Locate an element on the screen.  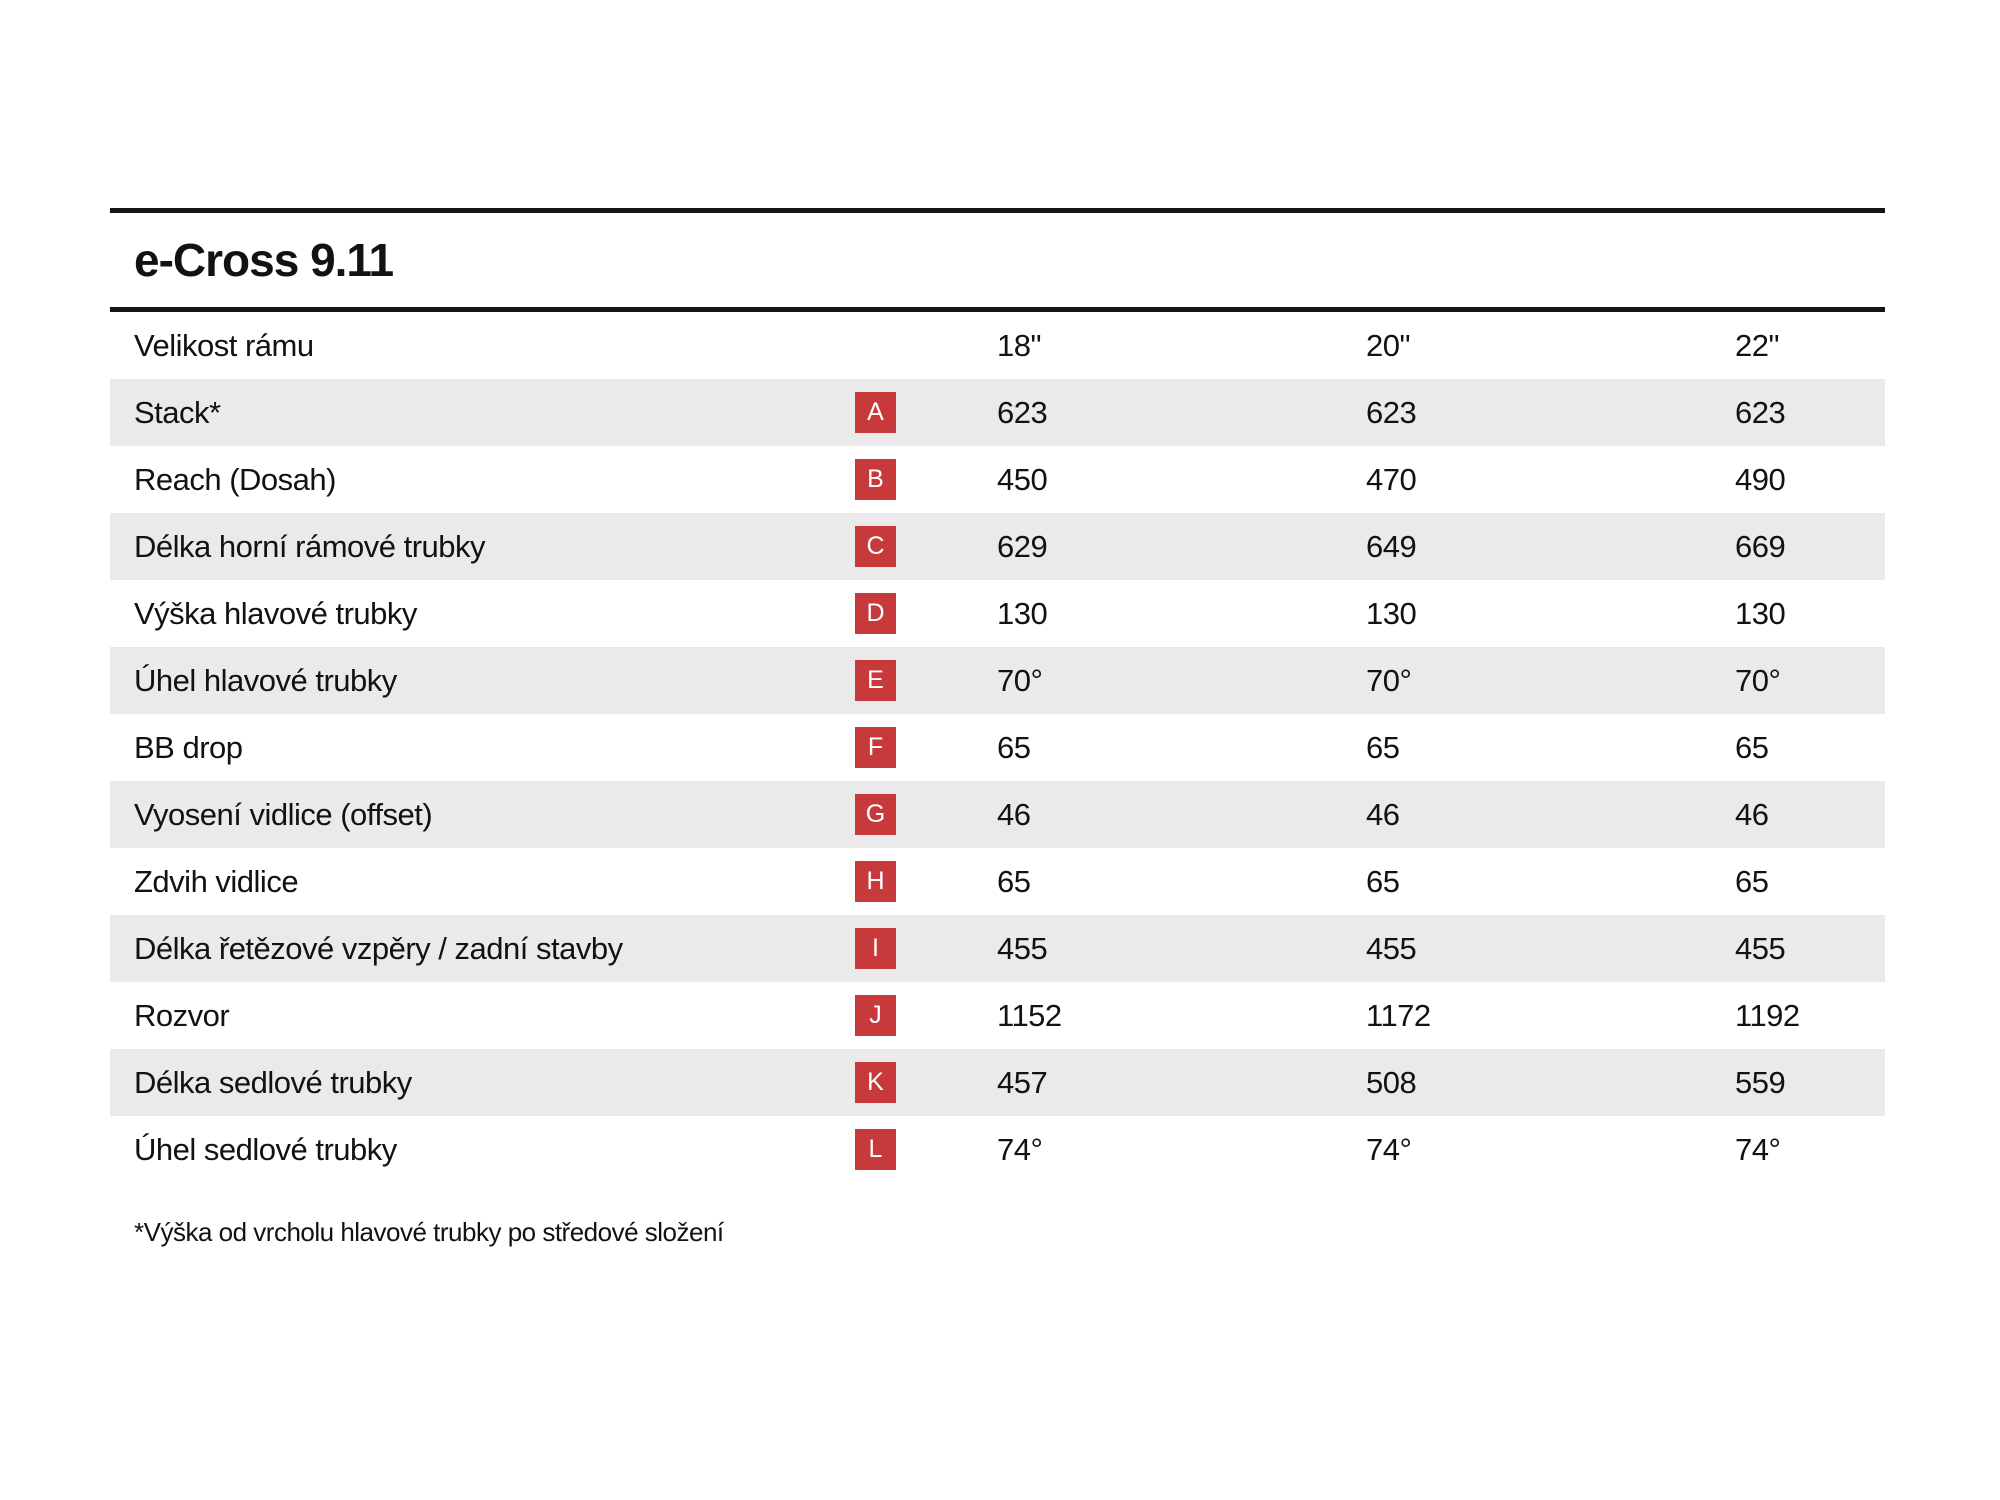
row-value-22: 74° is located at coordinates (1758, 1149).